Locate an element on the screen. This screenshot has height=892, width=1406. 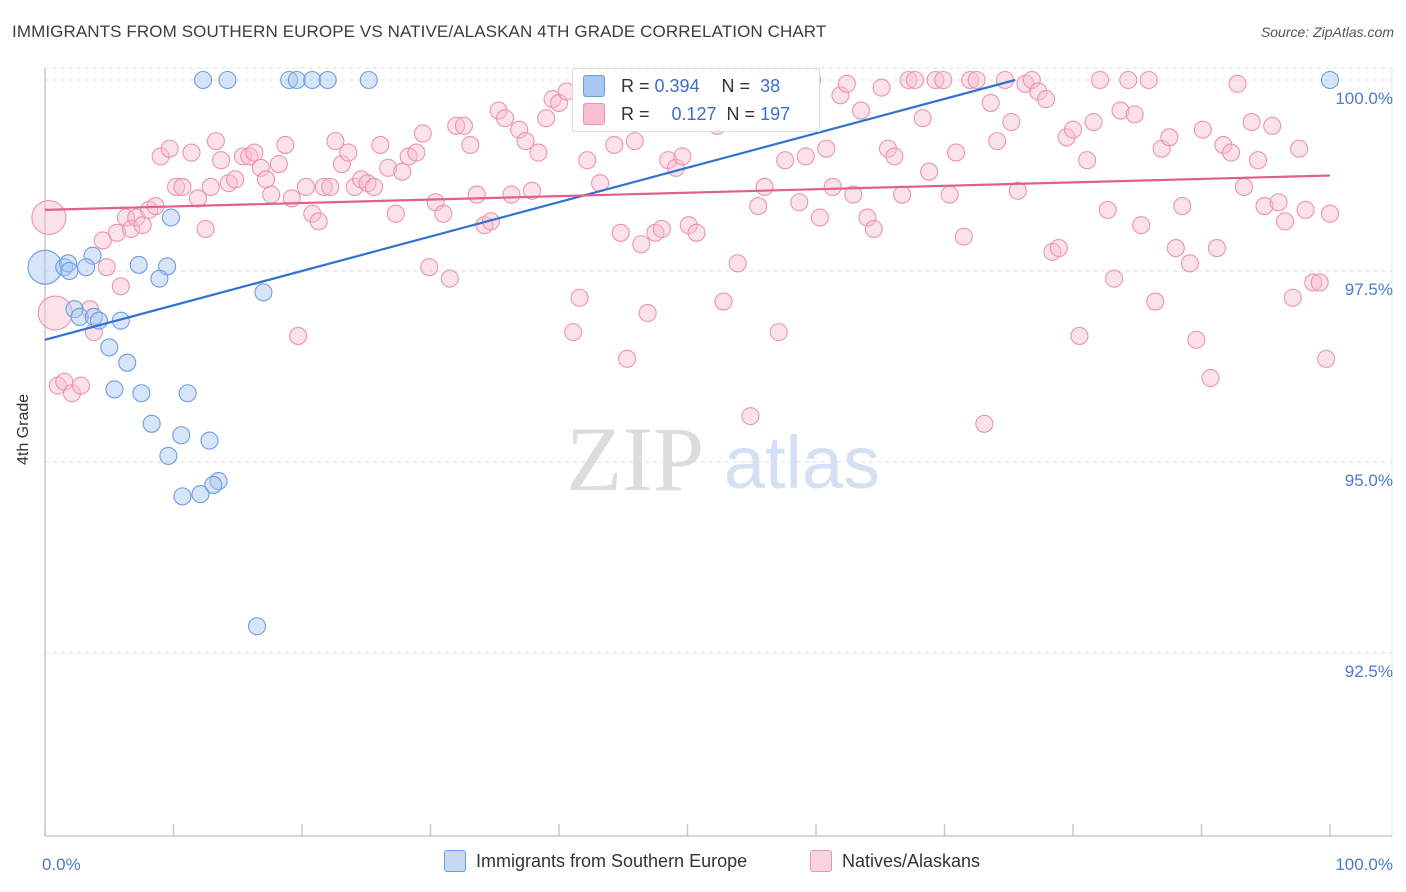
blue-swatch-icon is located at coordinates (594, 86).